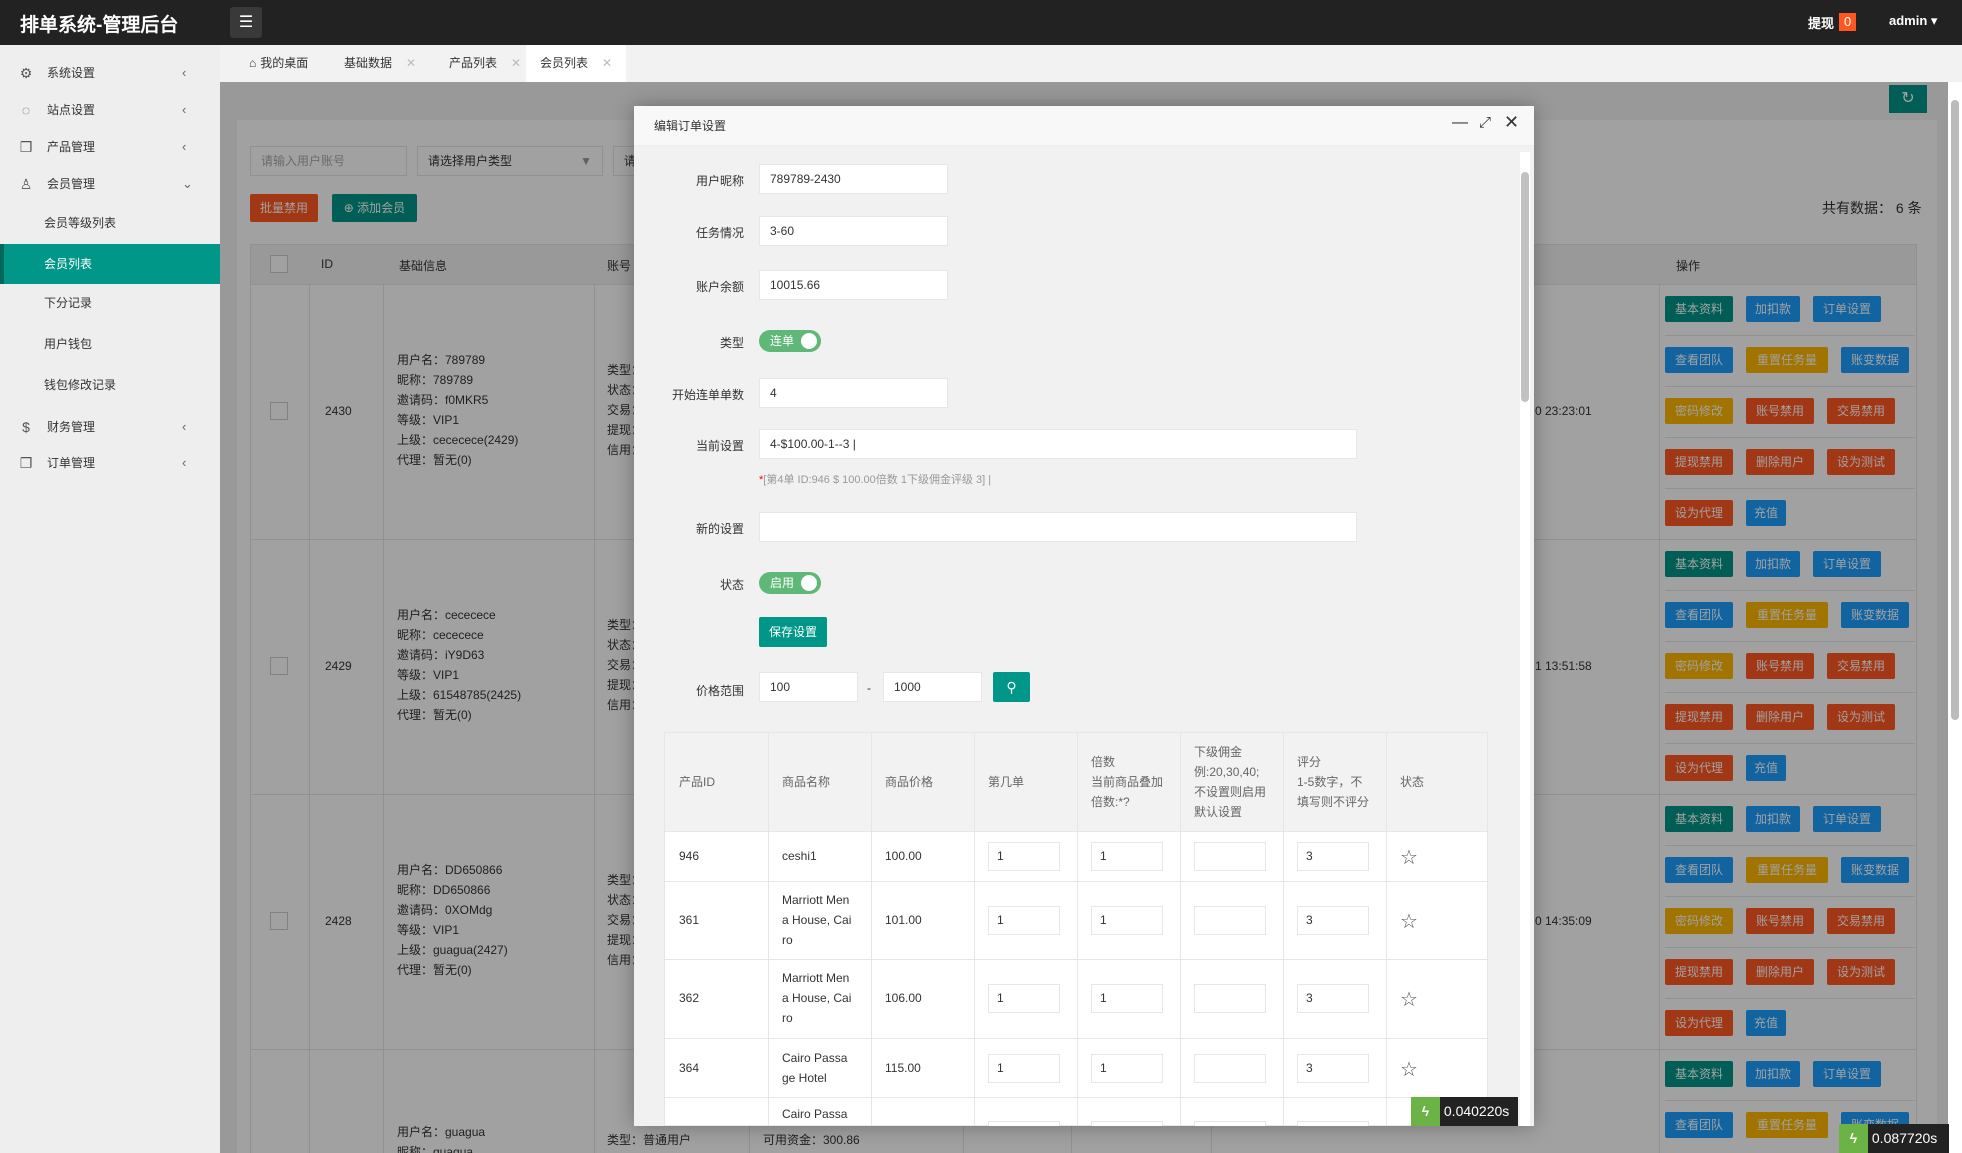  What do you see at coordinates (932, 687) in the screenshot?
I see `price-max-input: 1000` at bounding box center [932, 687].